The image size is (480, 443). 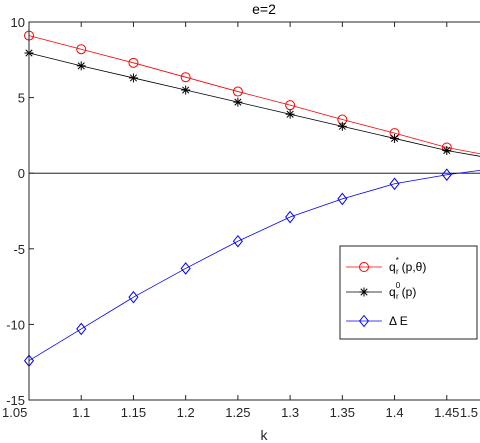 I want to click on x-tick-label: 1.25, so click(x=237, y=412).